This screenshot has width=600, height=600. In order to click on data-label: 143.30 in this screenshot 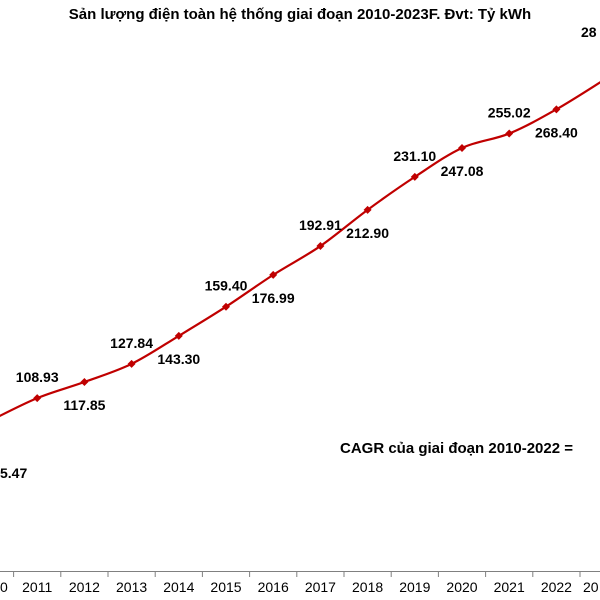, I will do `click(178, 359)`.